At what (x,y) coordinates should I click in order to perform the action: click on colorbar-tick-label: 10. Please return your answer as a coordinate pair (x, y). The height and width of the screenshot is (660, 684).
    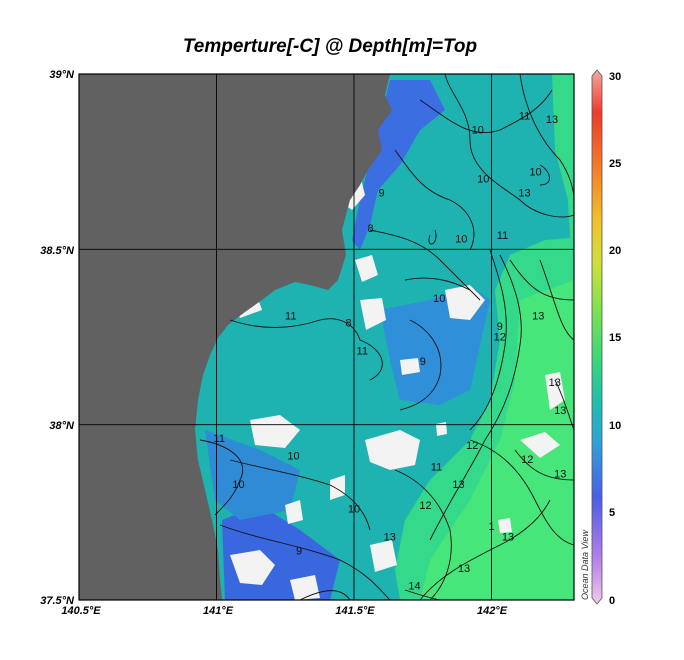
    Looking at the image, I should click on (615, 426).